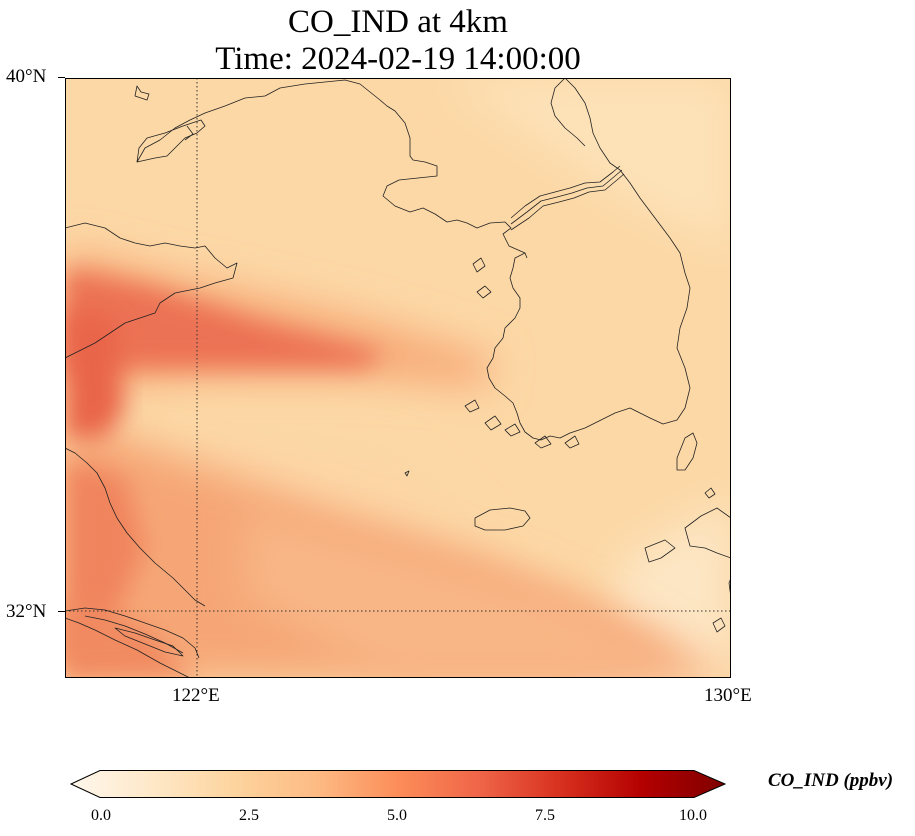  What do you see at coordinates (26, 611) in the screenshot?
I see `lat-label-32n: 32°N` at bounding box center [26, 611].